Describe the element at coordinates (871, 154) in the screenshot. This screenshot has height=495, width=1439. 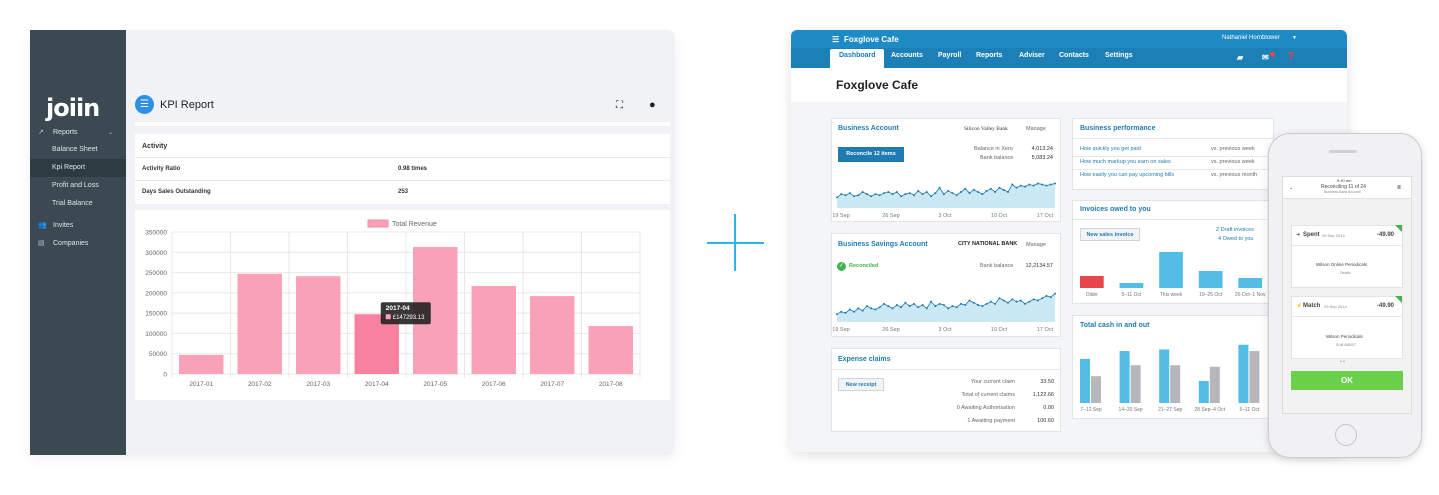
I see `reconcile-button: Reconcile 12 items` at that location.